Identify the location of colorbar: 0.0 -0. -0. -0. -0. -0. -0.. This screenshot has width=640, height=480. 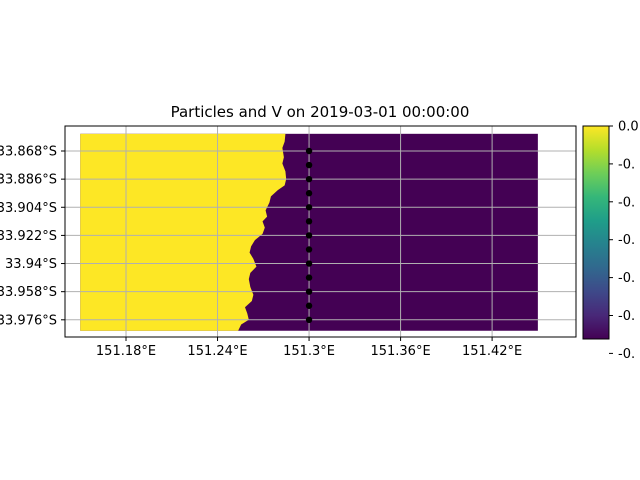
(610, 241).